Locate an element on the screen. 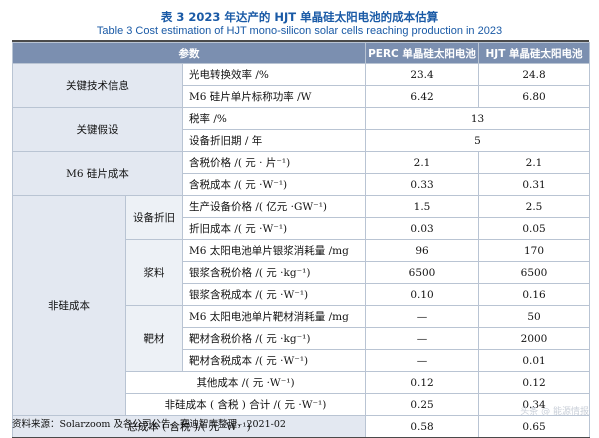 Image resolution: width=599 pixels, height=438 pixels. group-non-si: 非硅成本 is located at coordinates (69, 305).